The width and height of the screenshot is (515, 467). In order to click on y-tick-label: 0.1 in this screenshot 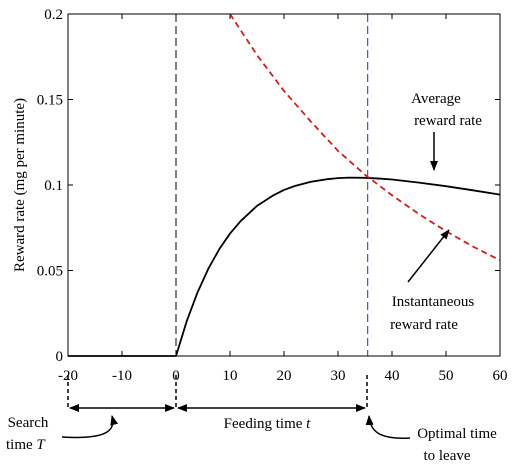, I will do `click(53, 186)`.